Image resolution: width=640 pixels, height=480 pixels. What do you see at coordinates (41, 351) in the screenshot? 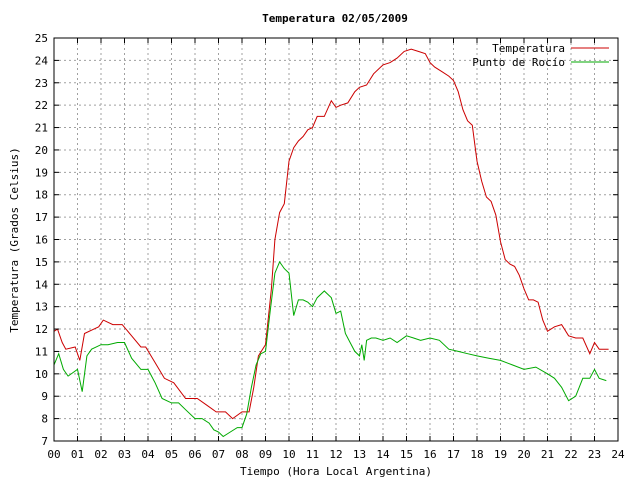
I see `y-tick-label: 11` at bounding box center [41, 351].